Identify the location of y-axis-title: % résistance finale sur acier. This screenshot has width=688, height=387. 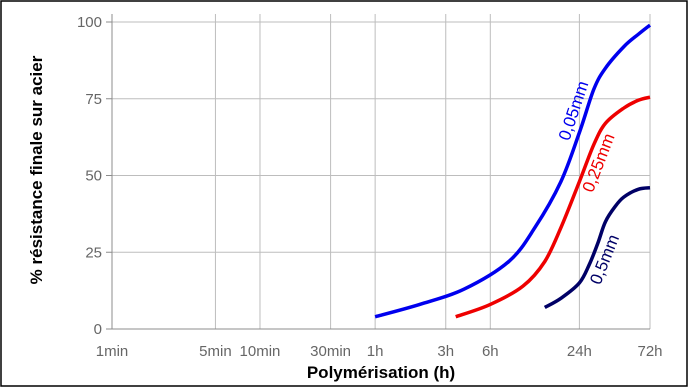
(36, 169).